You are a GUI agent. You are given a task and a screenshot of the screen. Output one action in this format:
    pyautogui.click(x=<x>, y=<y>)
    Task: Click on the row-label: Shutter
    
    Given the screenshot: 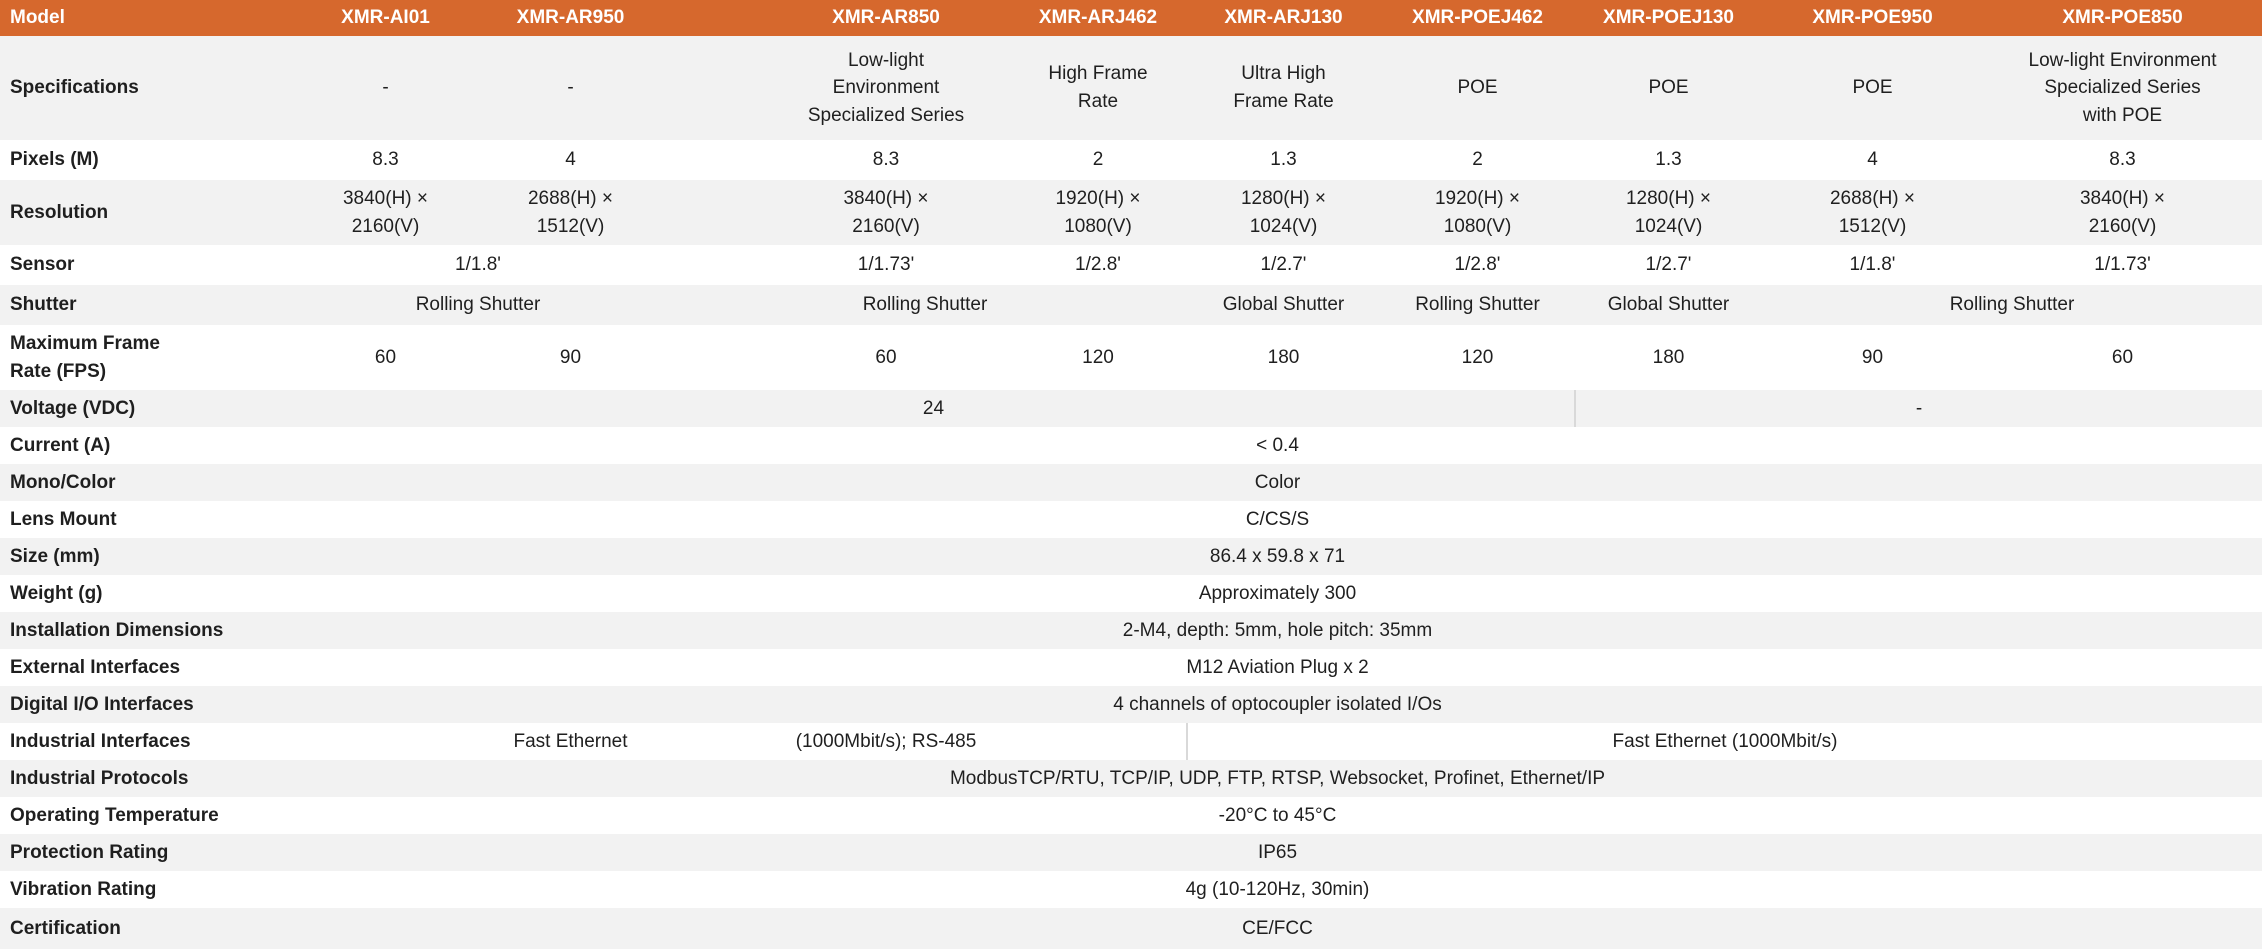 What is the action you would take?
    pyautogui.click(x=43, y=305)
    